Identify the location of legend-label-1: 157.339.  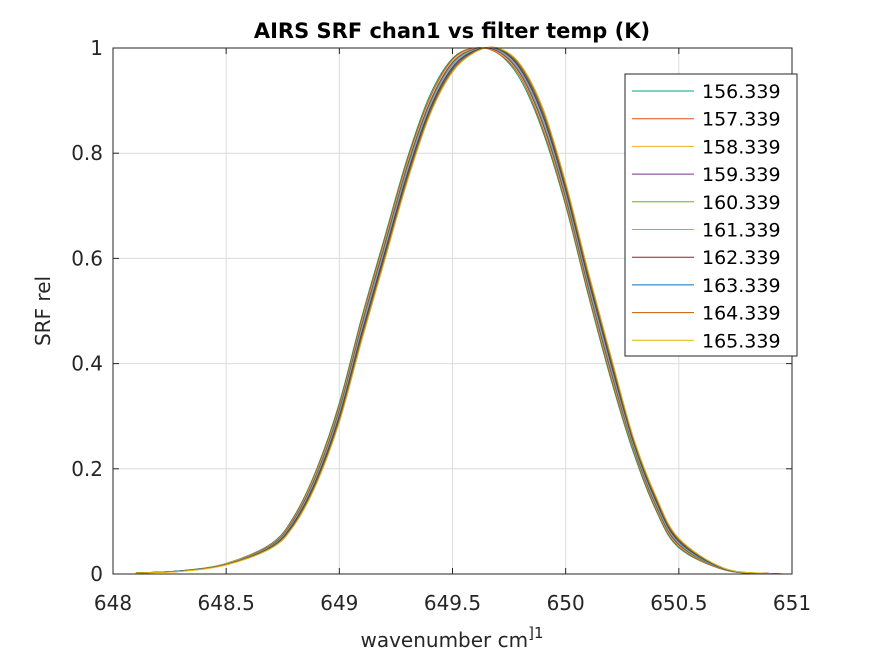
(741, 120).